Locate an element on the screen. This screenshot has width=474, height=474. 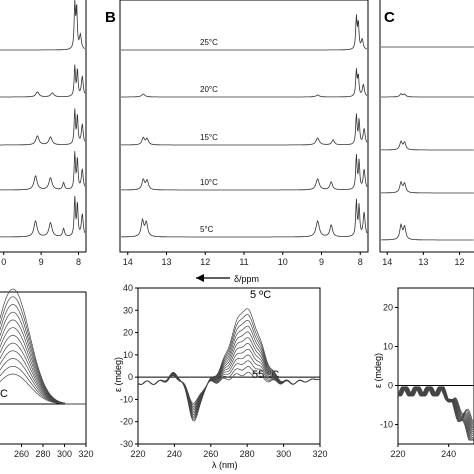
cd-b-y-tick-label: -20 is located at coordinates (126, 422).